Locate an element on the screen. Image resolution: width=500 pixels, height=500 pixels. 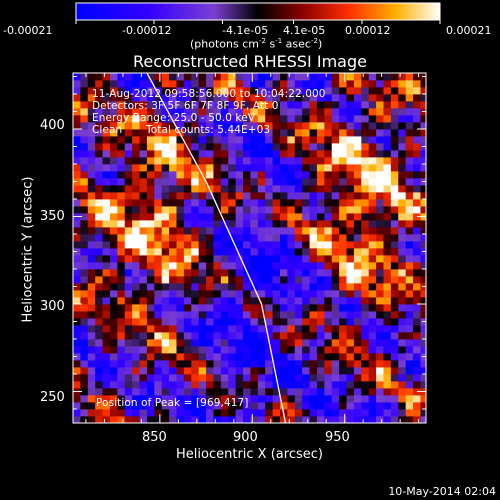
units-part: (photons cm is located at coordinates (224, 44).